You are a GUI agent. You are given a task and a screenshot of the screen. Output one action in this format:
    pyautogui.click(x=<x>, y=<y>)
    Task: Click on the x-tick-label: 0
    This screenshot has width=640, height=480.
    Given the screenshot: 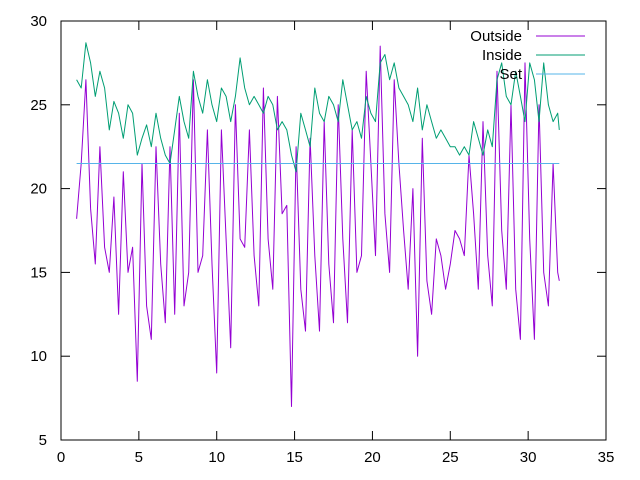 What is the action you would take?
    pyautogui.click(x=61, y=457)
    